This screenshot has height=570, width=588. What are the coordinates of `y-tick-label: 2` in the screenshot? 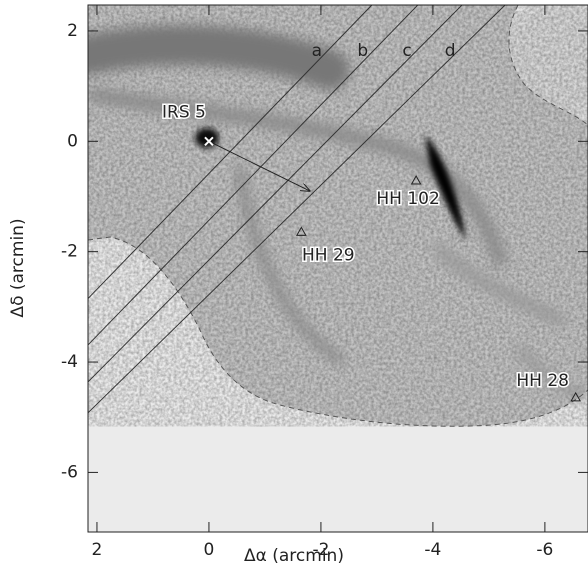 It's located at (72, 31).